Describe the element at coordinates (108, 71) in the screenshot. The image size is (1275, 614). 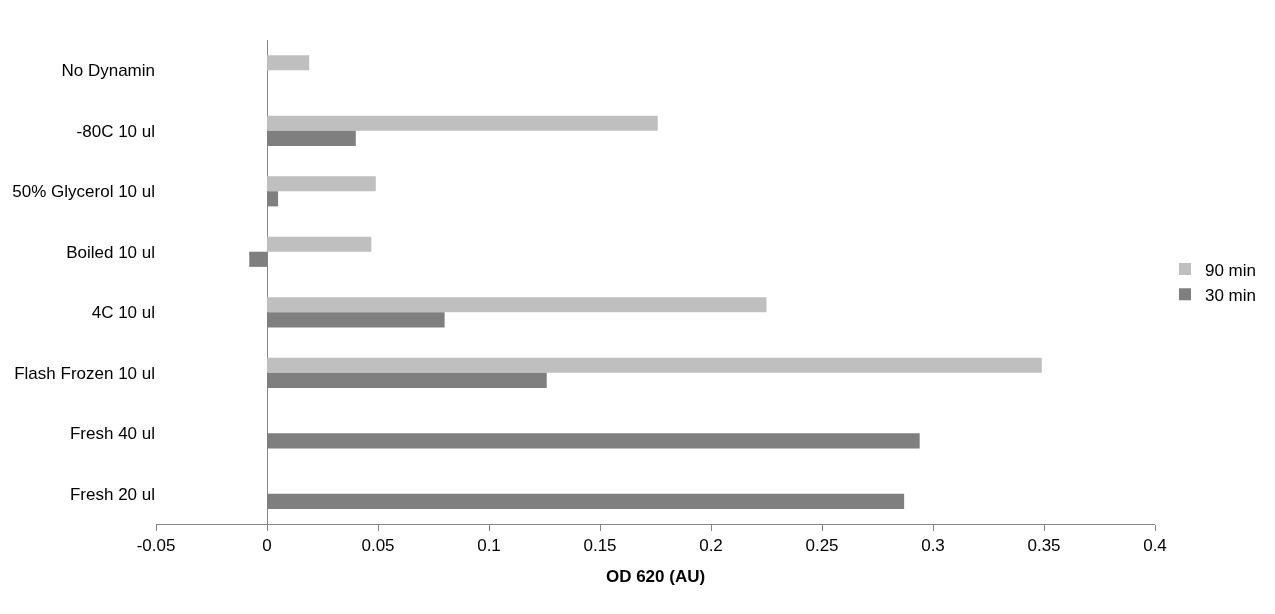
I see `y-tick-label: No Dynamin` at that location.